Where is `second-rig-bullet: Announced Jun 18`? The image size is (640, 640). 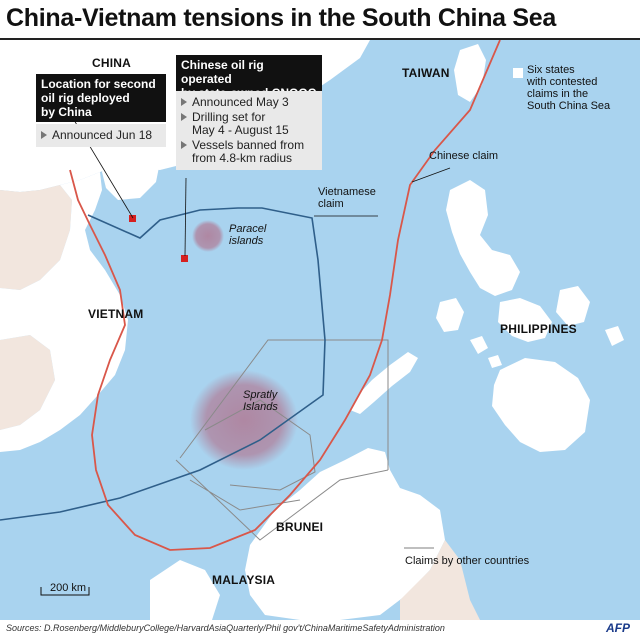 second-rig-bullet: Announced Jun 18 is located at coordinates (101, 135).